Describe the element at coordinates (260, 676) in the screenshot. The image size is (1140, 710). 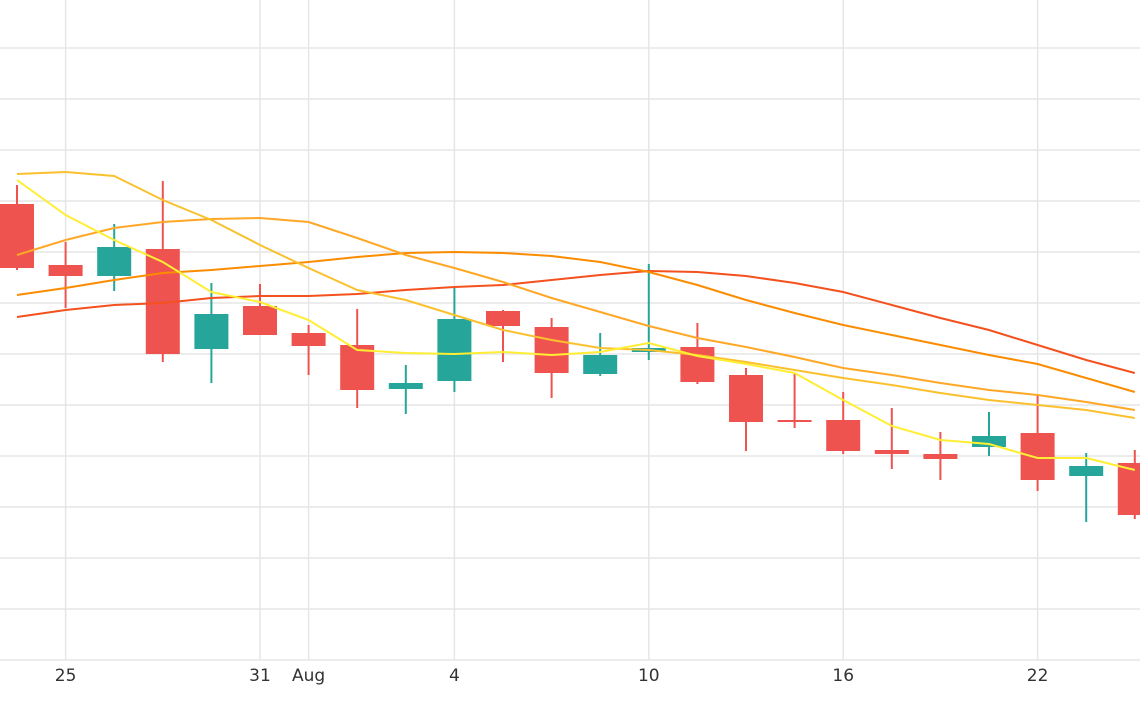
I see `x-tick-label: 31` at that location.